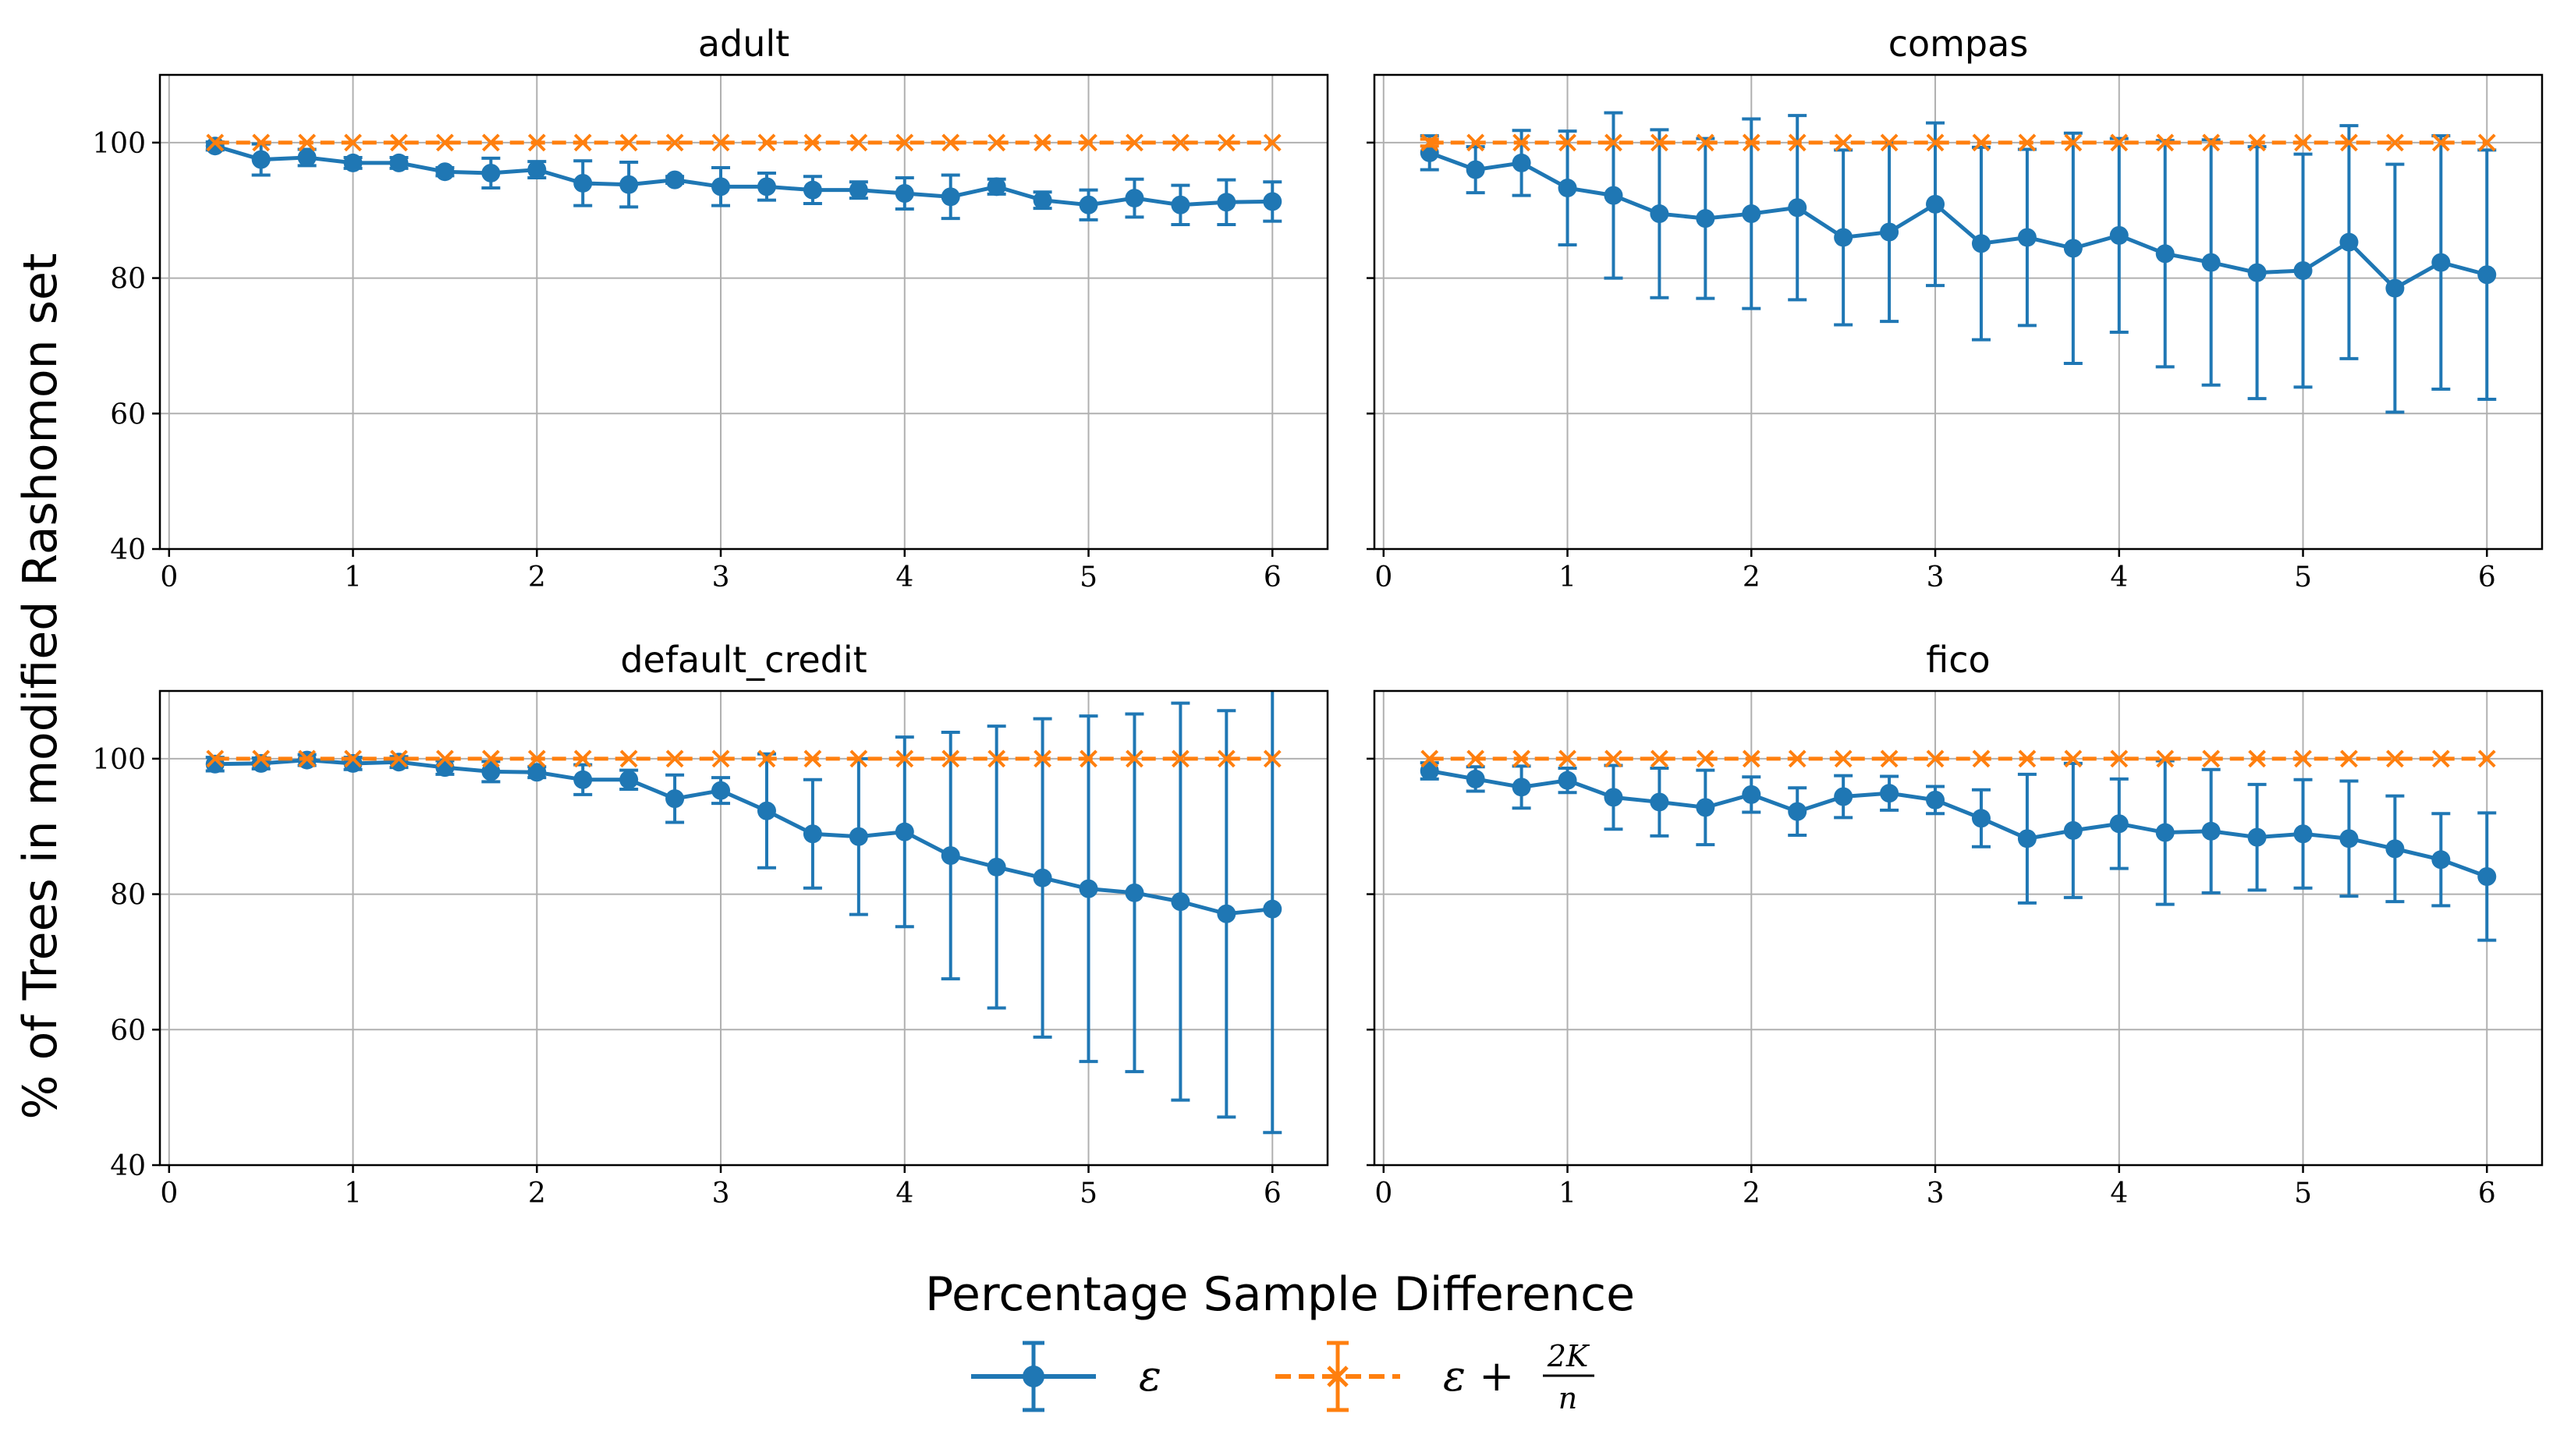 This screenshot has height=1456, width=2560. I want to click on legend-marker-epsilon, so click(1033, 1376).